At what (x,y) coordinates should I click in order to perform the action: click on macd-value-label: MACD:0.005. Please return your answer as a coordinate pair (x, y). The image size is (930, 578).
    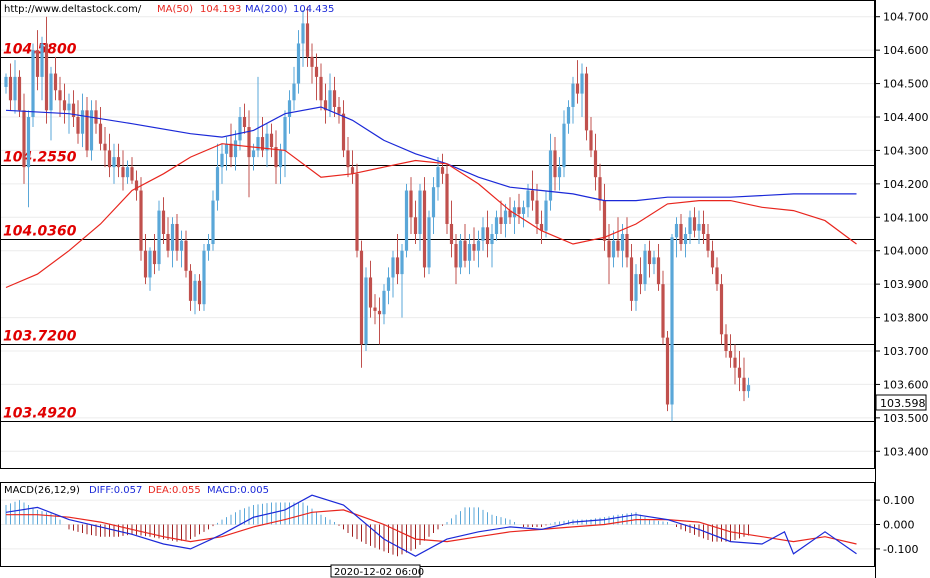
    Looking at the image, I should click on (238, 490).